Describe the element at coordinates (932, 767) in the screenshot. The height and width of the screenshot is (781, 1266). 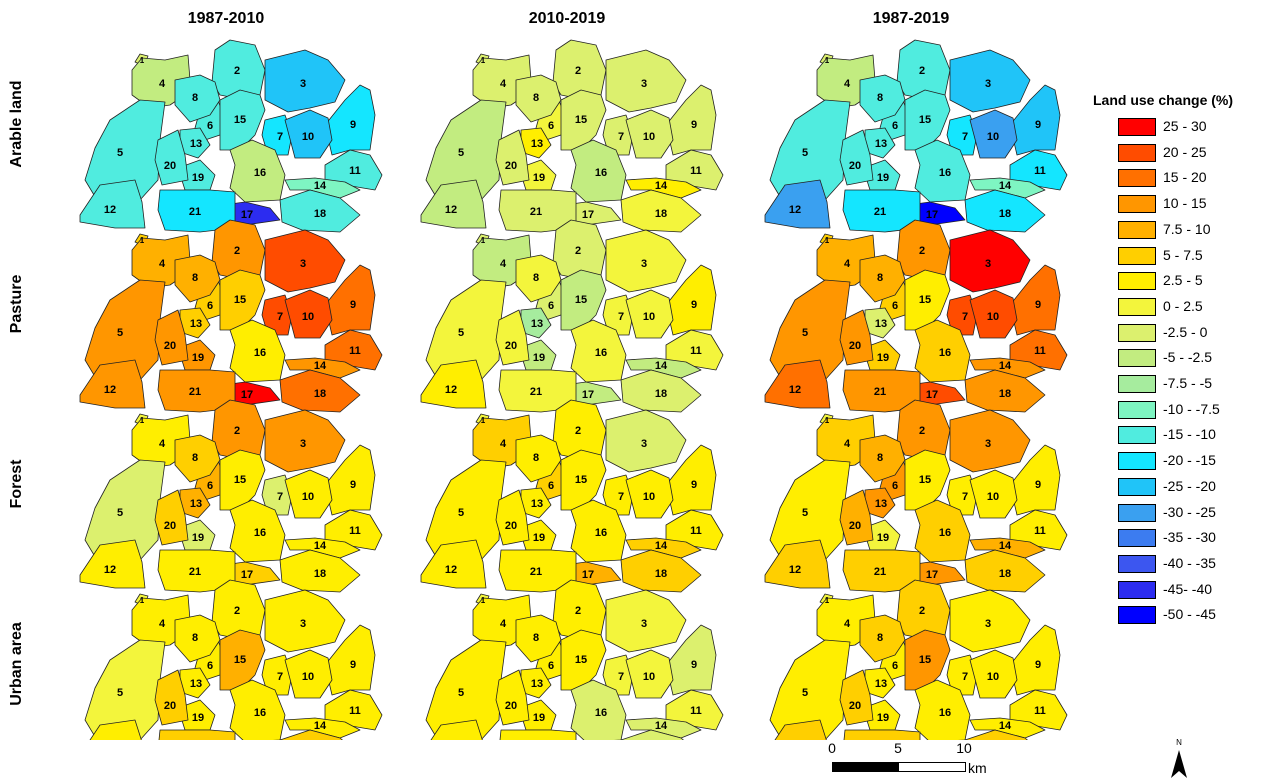
I see `scale-bar-white-segment` at that location.